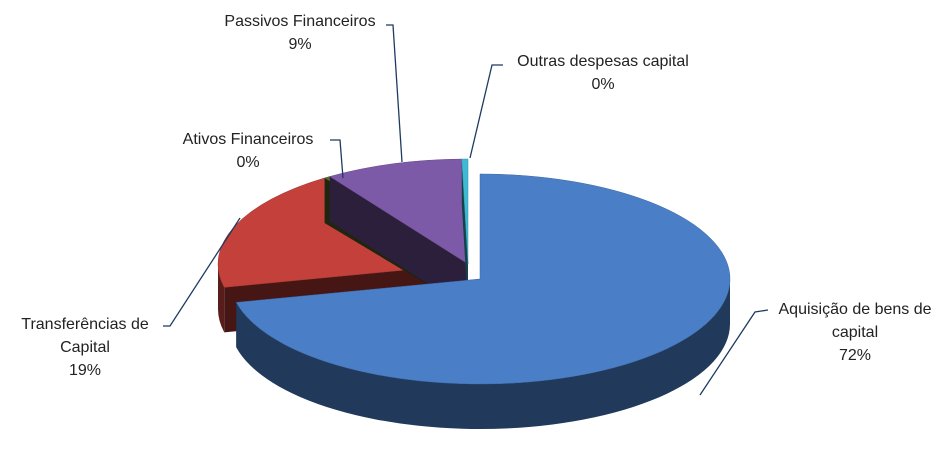 The width and height of the screenshot is (946, 464). What do you see at coordinates (855, 321) in the screenshot?
I see `category-label: Aquisição de bens de capital` at bounding box center [855, 321].